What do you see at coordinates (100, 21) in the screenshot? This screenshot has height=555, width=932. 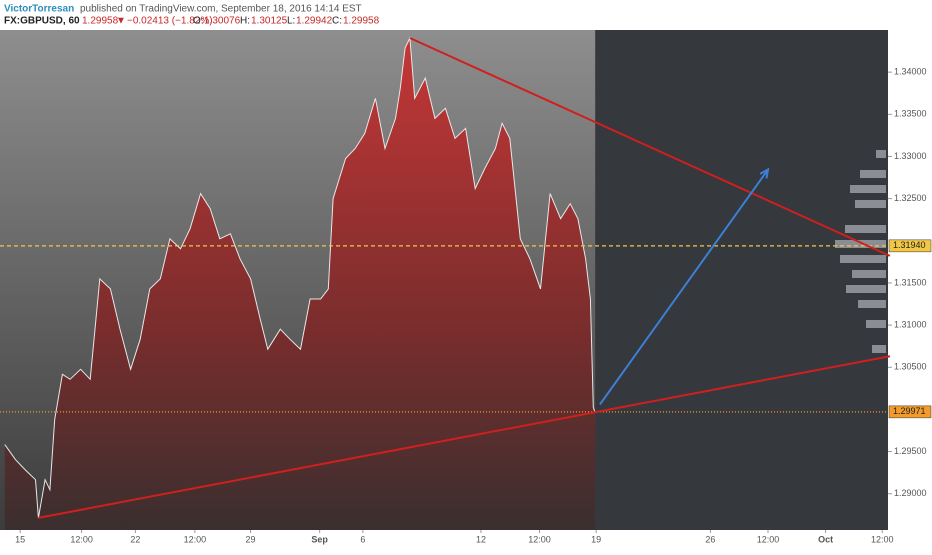 I see `last-price: 1.29958` at bounding box center [100, 21].